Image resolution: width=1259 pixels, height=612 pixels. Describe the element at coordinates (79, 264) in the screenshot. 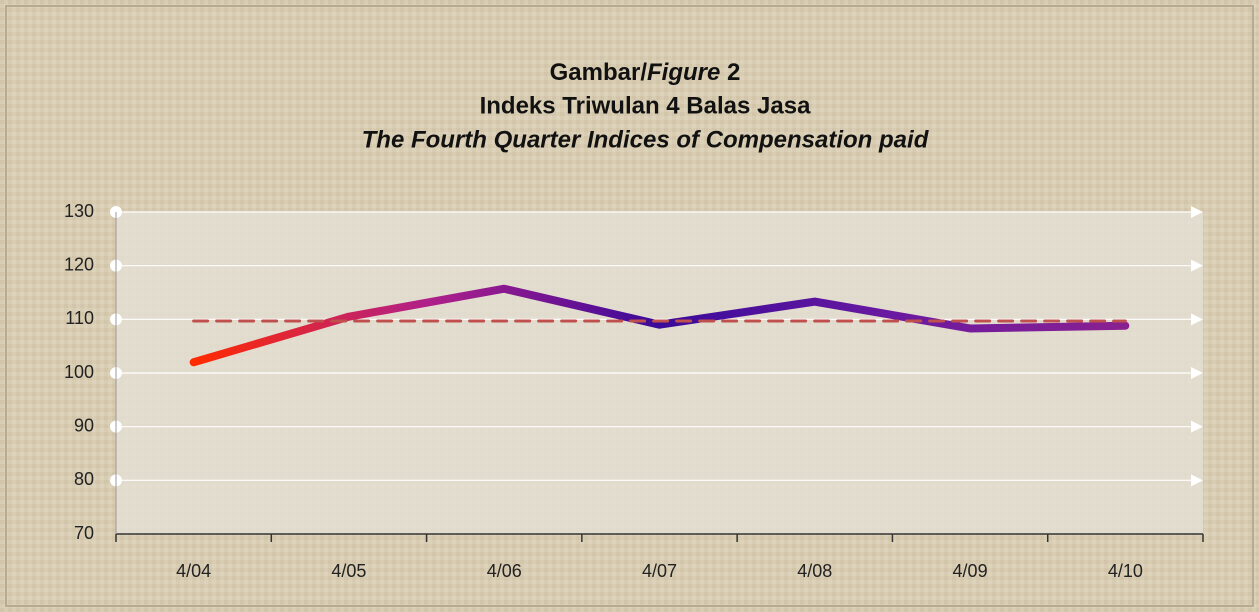

I see `y-tick-label: 120` at that location.